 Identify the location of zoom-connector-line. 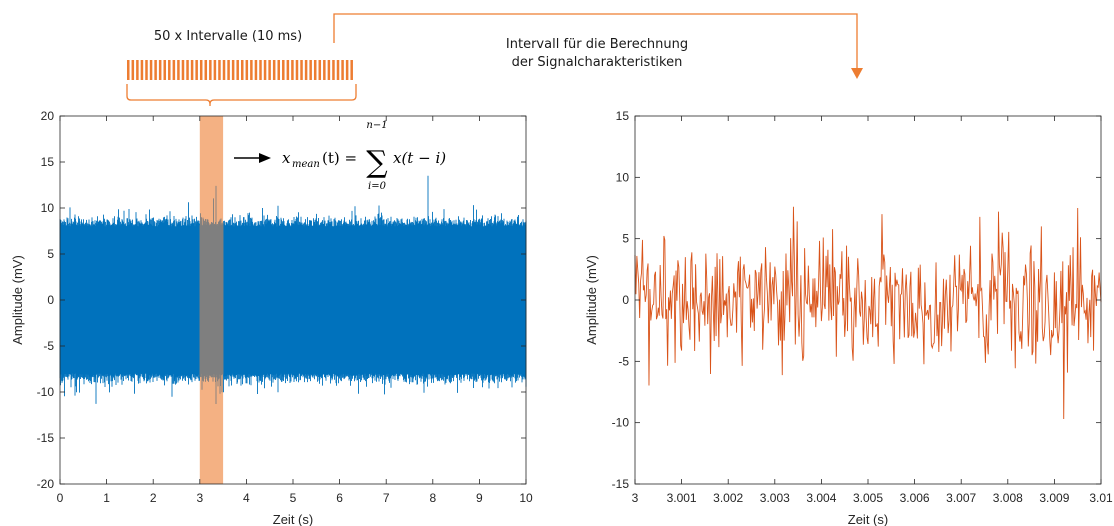
(595, 41).